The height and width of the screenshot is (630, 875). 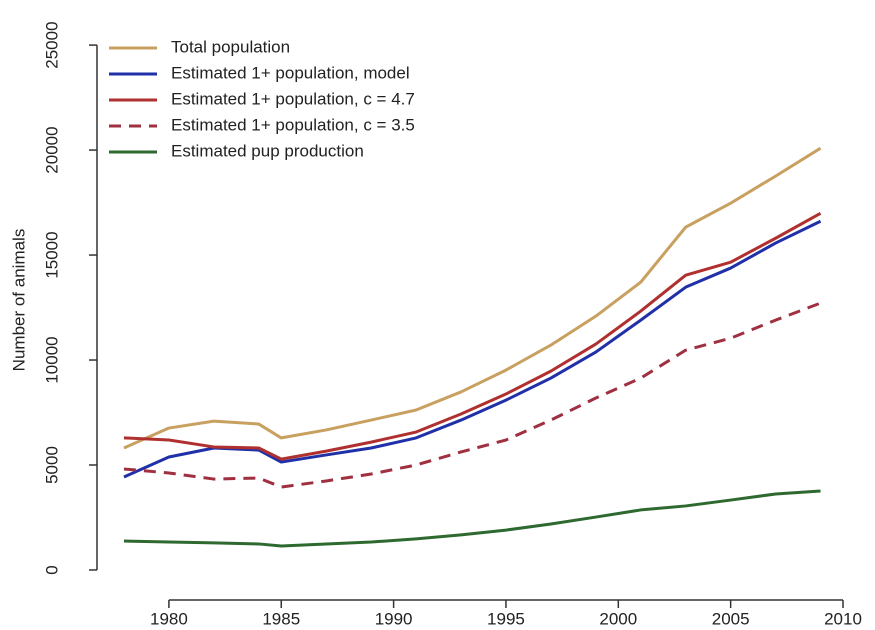 I want to click on legend-label: Estimated 1+ population, c = 3.5, so click(x=293, y=124).